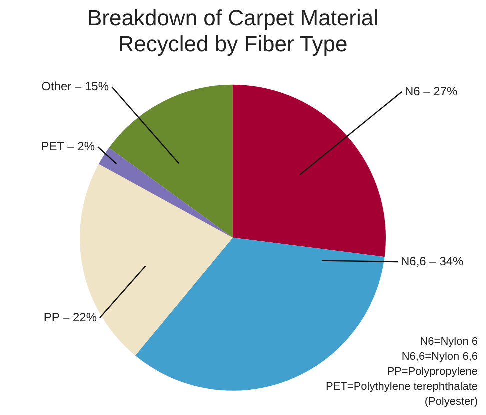  Describe the element at coordinates (449, 342) in the screenshot. I see `text: N6=Nylon 6` at that location.